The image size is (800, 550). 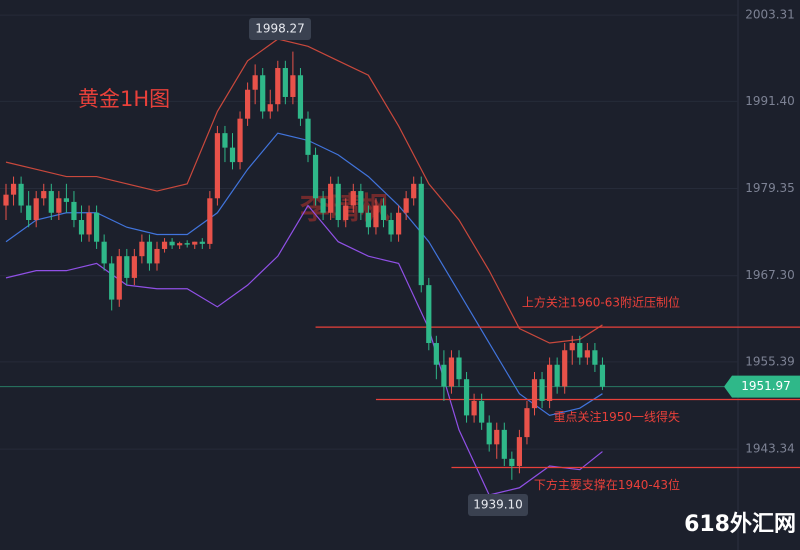 I want to click on price-bubble-label: 1939.10, so click(x=498, y=505).